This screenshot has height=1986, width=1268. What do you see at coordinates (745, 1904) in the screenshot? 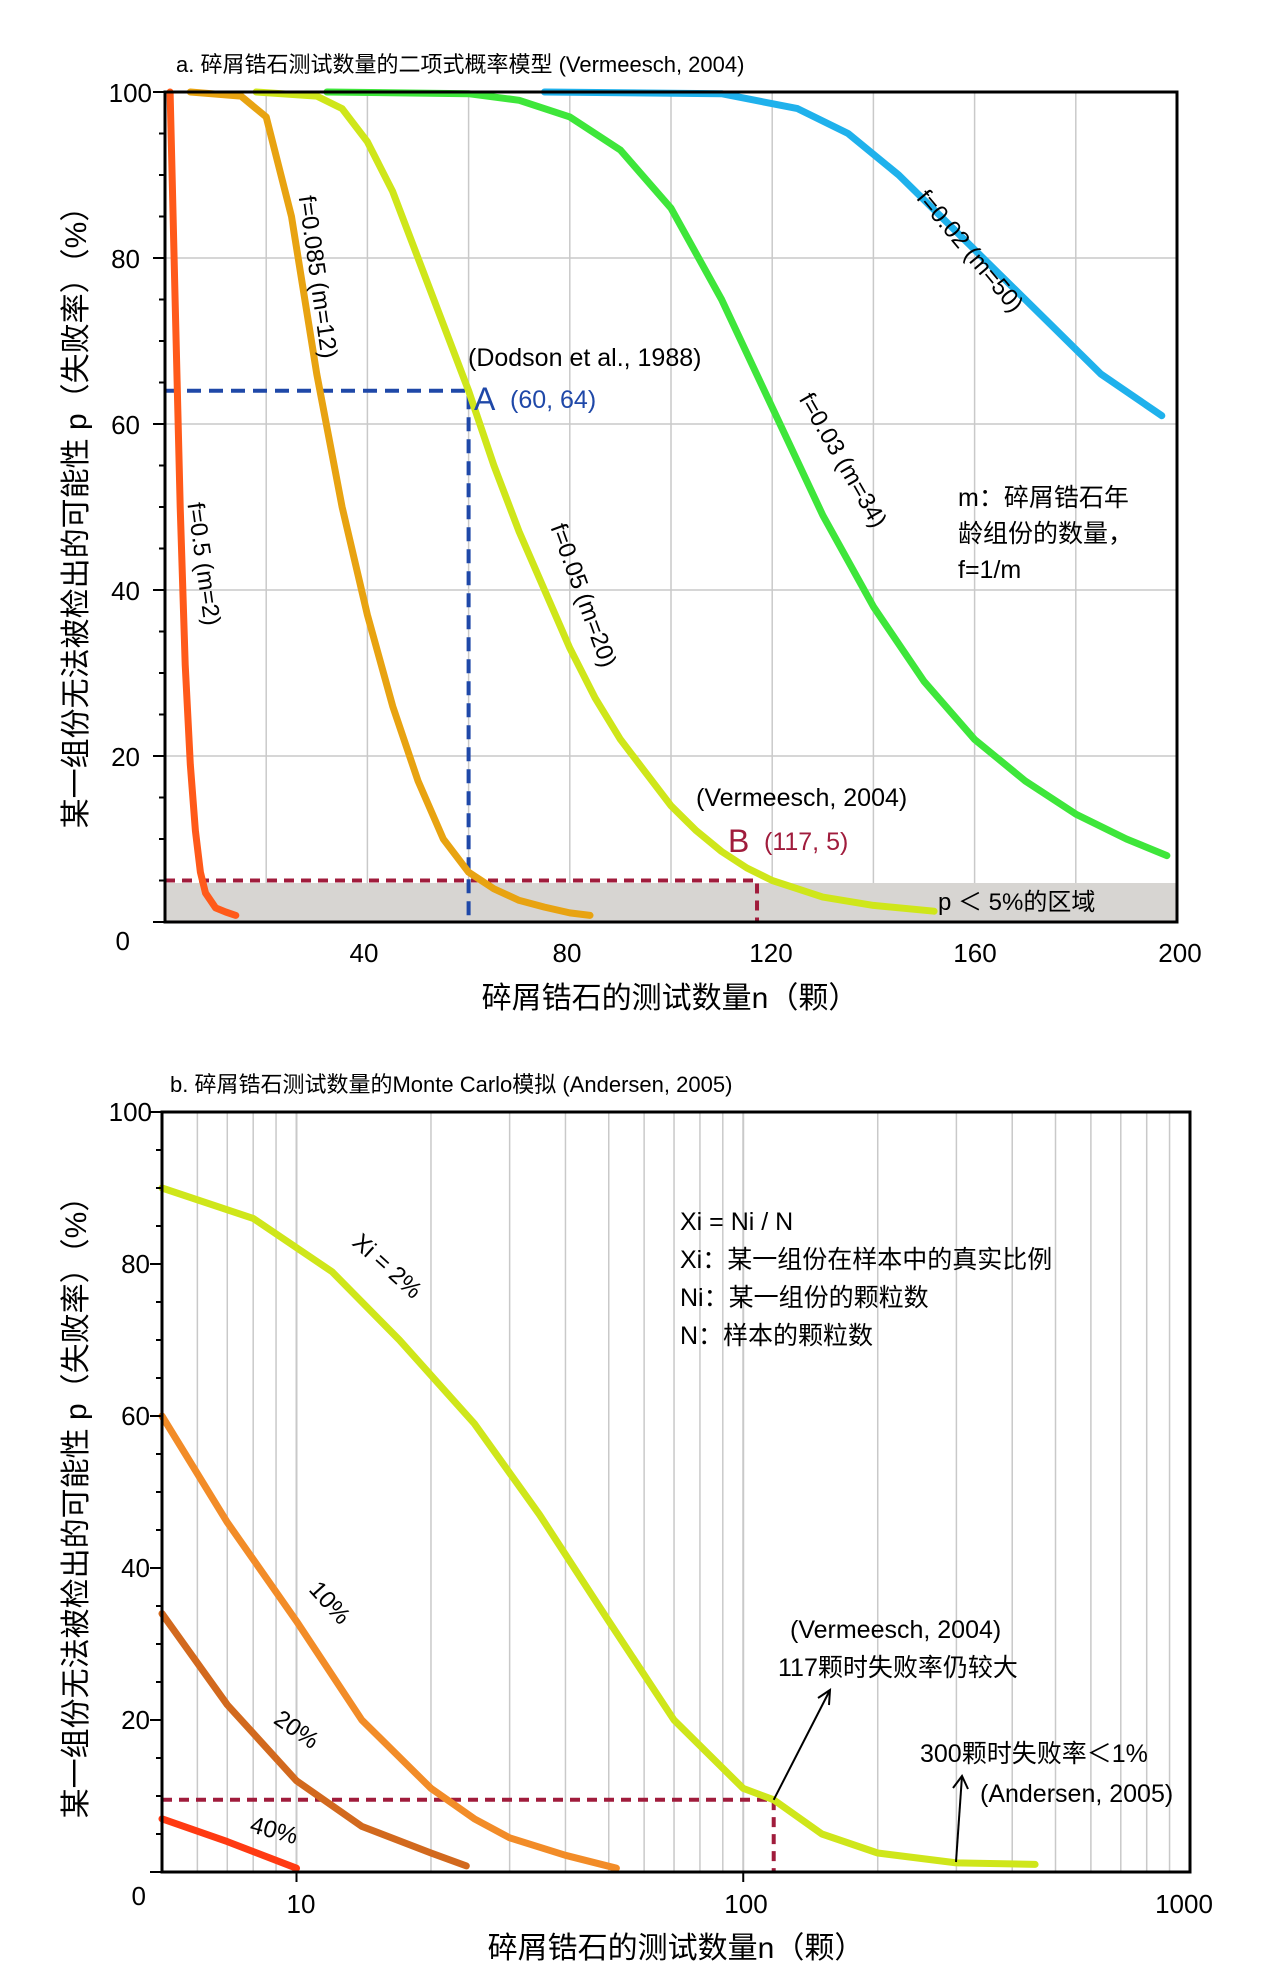
I see `x-tick-label: 100` at bounding box center [745, 1904].